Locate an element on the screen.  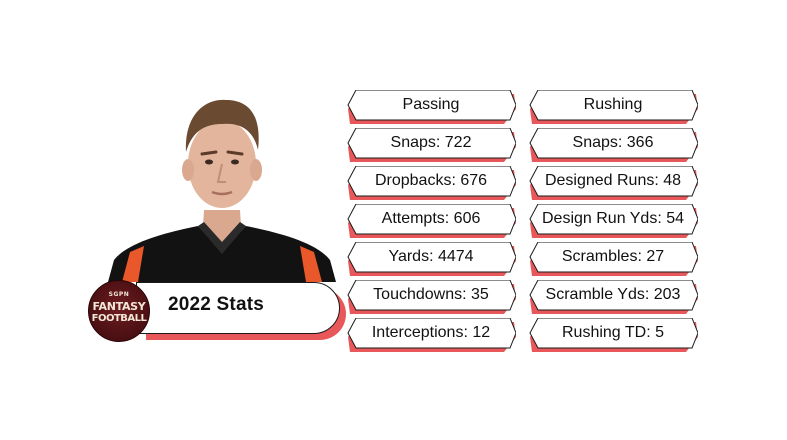
passing-header: Passing is located at coordinates (431, 107).